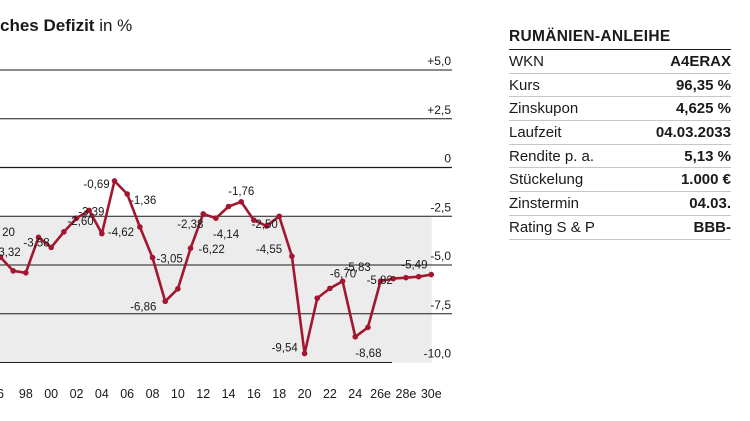 The height and width of the screenshot is (421, 750). What do you see at coordinates (47, 25) in the screenshot?
I see `chart-title-bold: ches Defizit` at bounding box center [47, 25].